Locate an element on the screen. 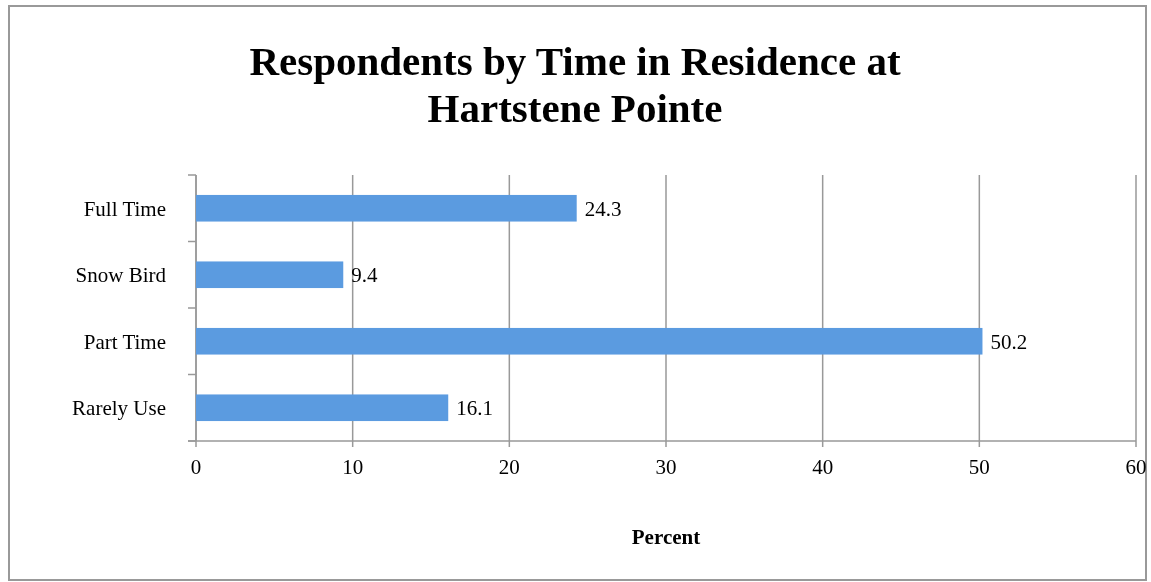 This screenshot has width=1151, height=582. y-tick-label: Part Time is located at coordinates (124, 341).